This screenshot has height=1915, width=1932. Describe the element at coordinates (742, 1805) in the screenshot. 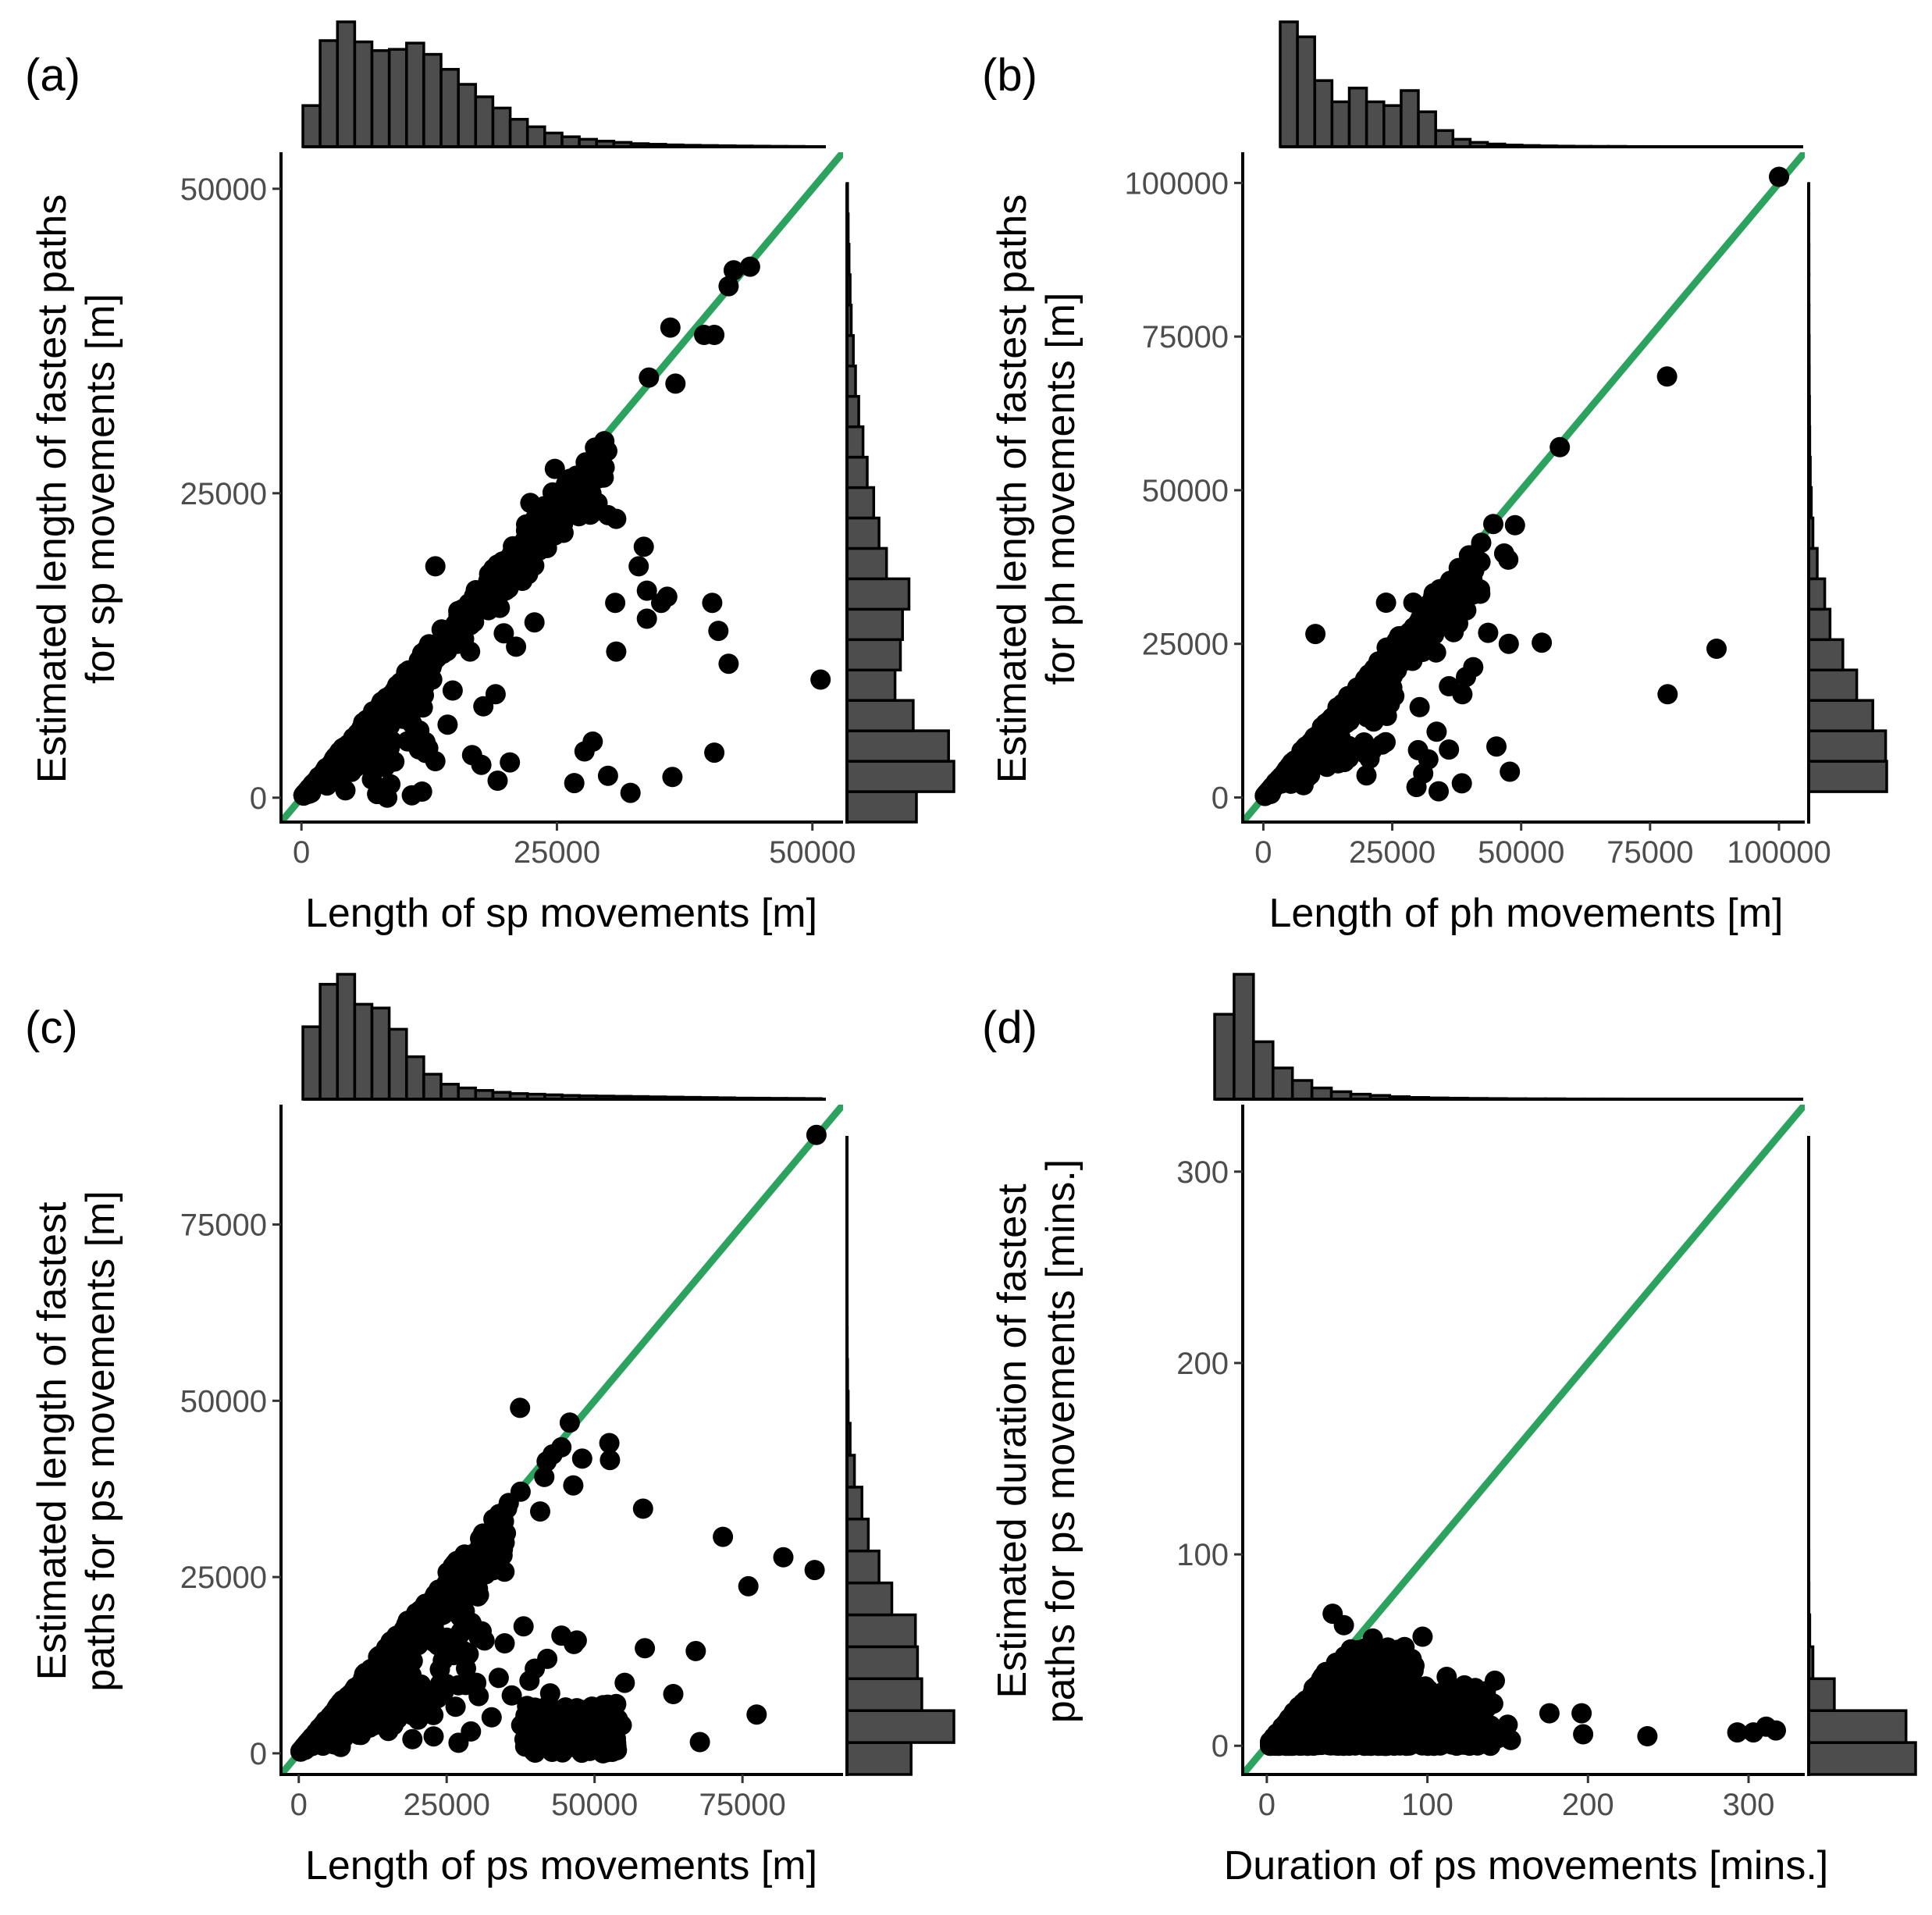

I see `x-tick-label: 75000` at that location.